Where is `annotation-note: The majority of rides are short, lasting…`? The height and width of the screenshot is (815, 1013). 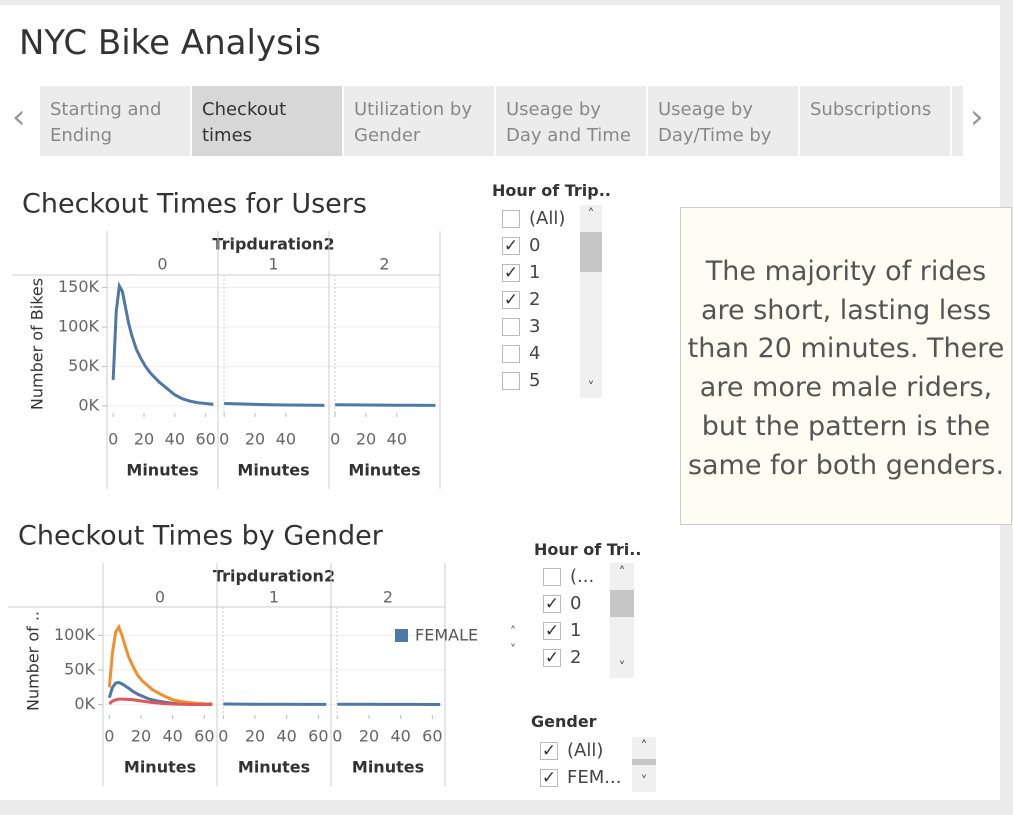
annotation-note: The majority of rides are short, lasting… is located at coordinates (846, 366).